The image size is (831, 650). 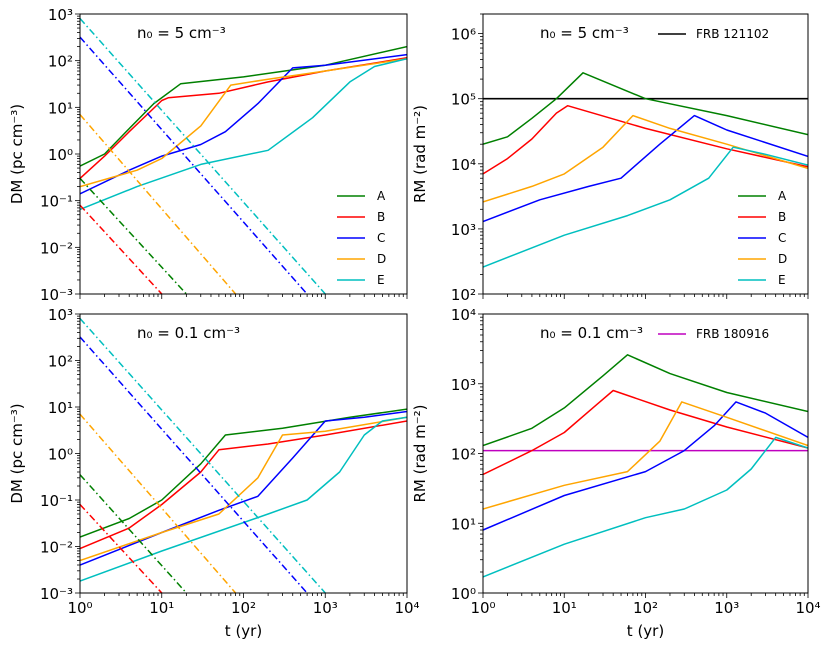 I want to click on y-tick-label: 10⁵, so click(x=463, y=100).